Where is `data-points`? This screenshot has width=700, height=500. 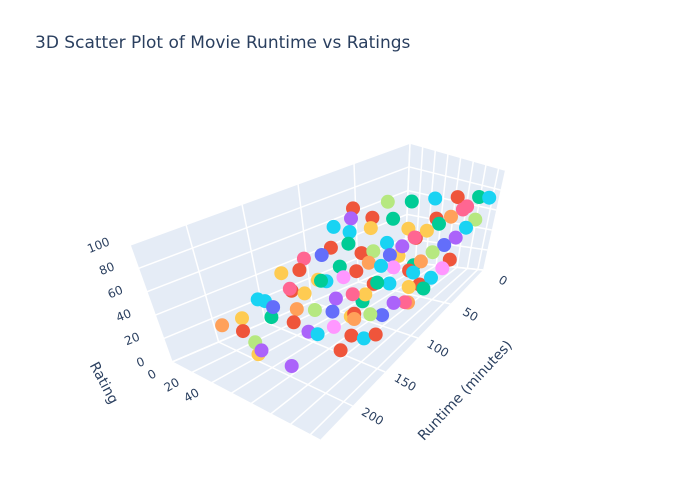 data-points is located at coordinates (356, 281).